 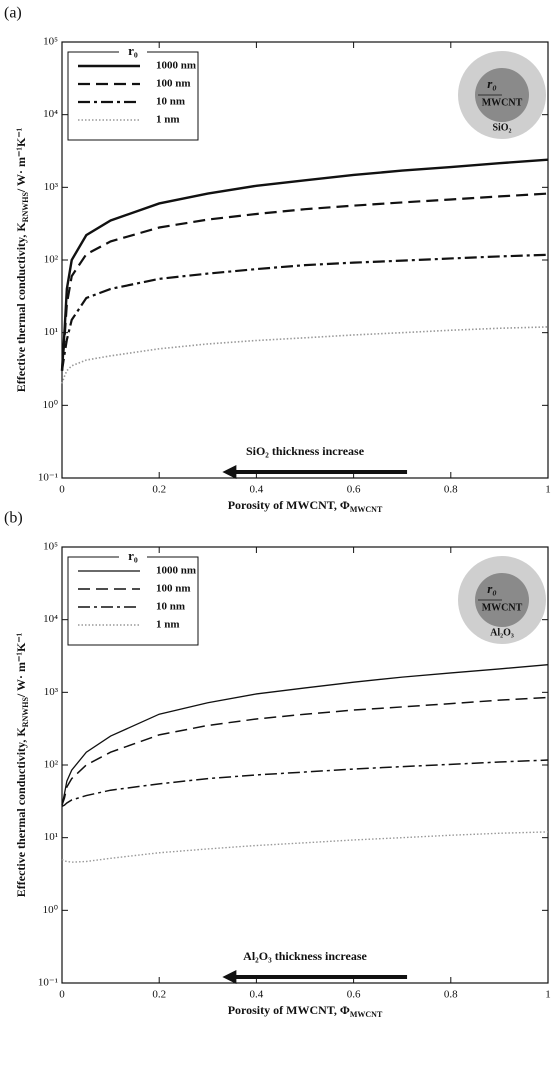 I want to click on inset-shell-label: SiO₂, so click(x=501, y=127).